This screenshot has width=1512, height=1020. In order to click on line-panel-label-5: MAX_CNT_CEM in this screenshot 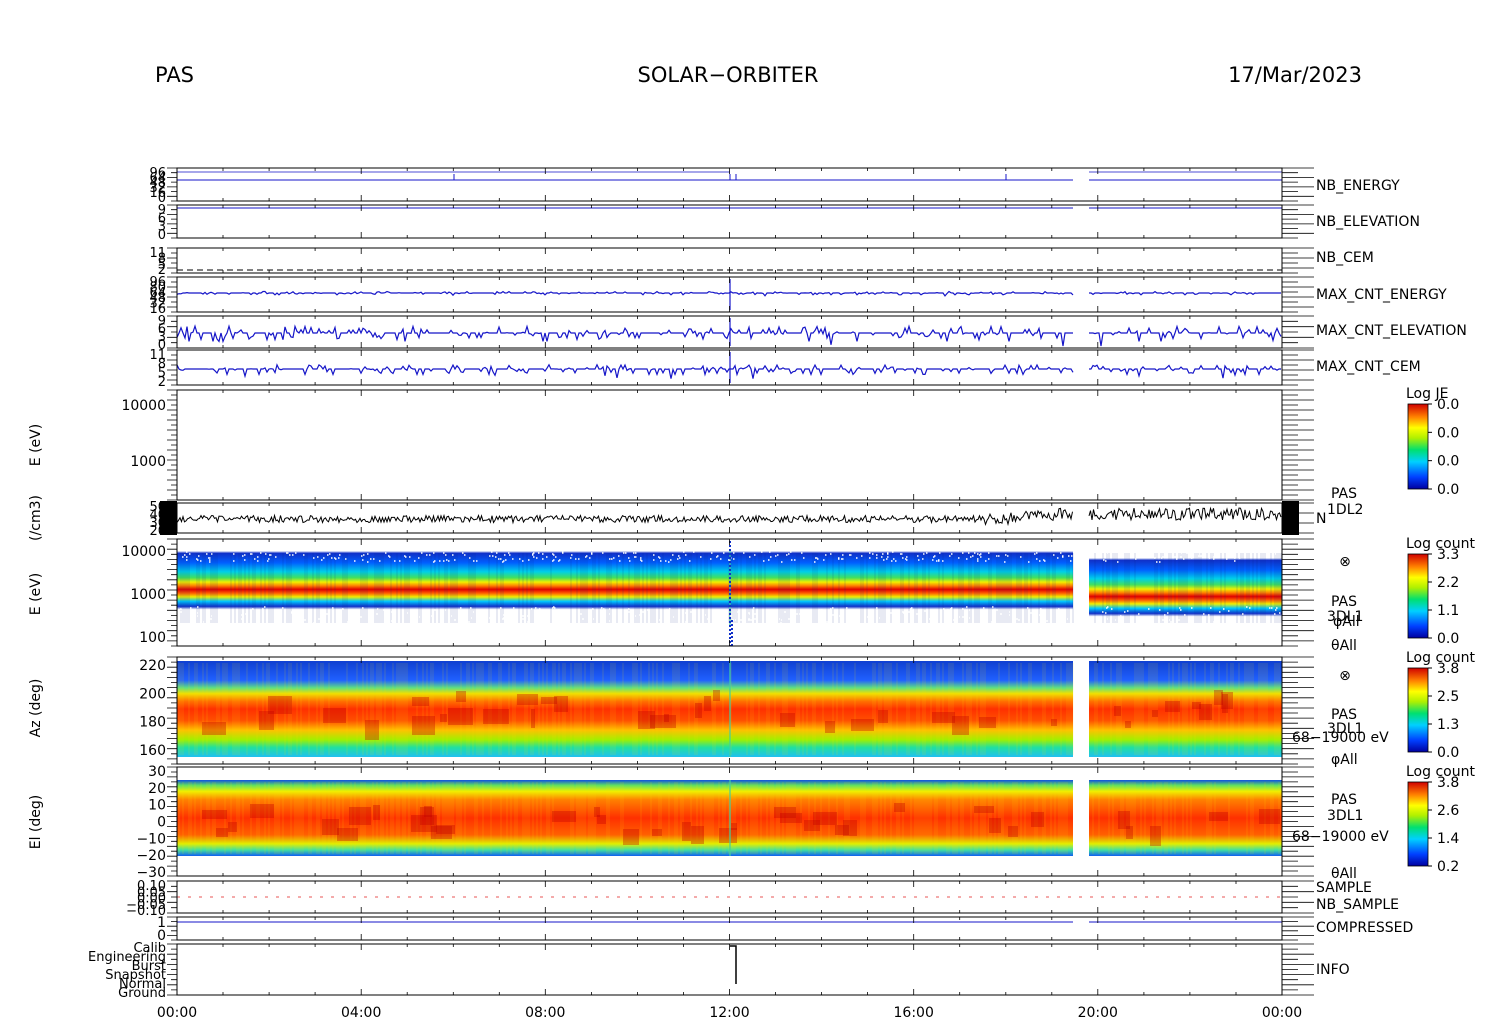, I will do `click(1368, 367)`.